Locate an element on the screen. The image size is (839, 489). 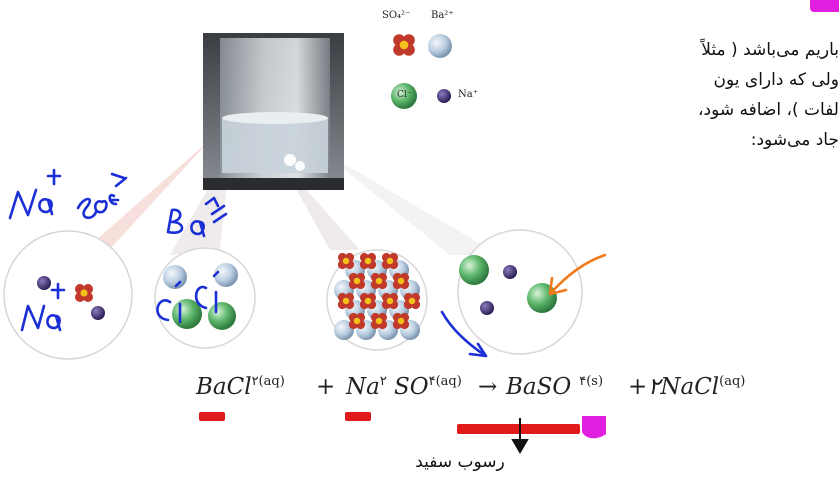
barium-legend-label: Ba²⁺ is located at coordinates (442, 15).